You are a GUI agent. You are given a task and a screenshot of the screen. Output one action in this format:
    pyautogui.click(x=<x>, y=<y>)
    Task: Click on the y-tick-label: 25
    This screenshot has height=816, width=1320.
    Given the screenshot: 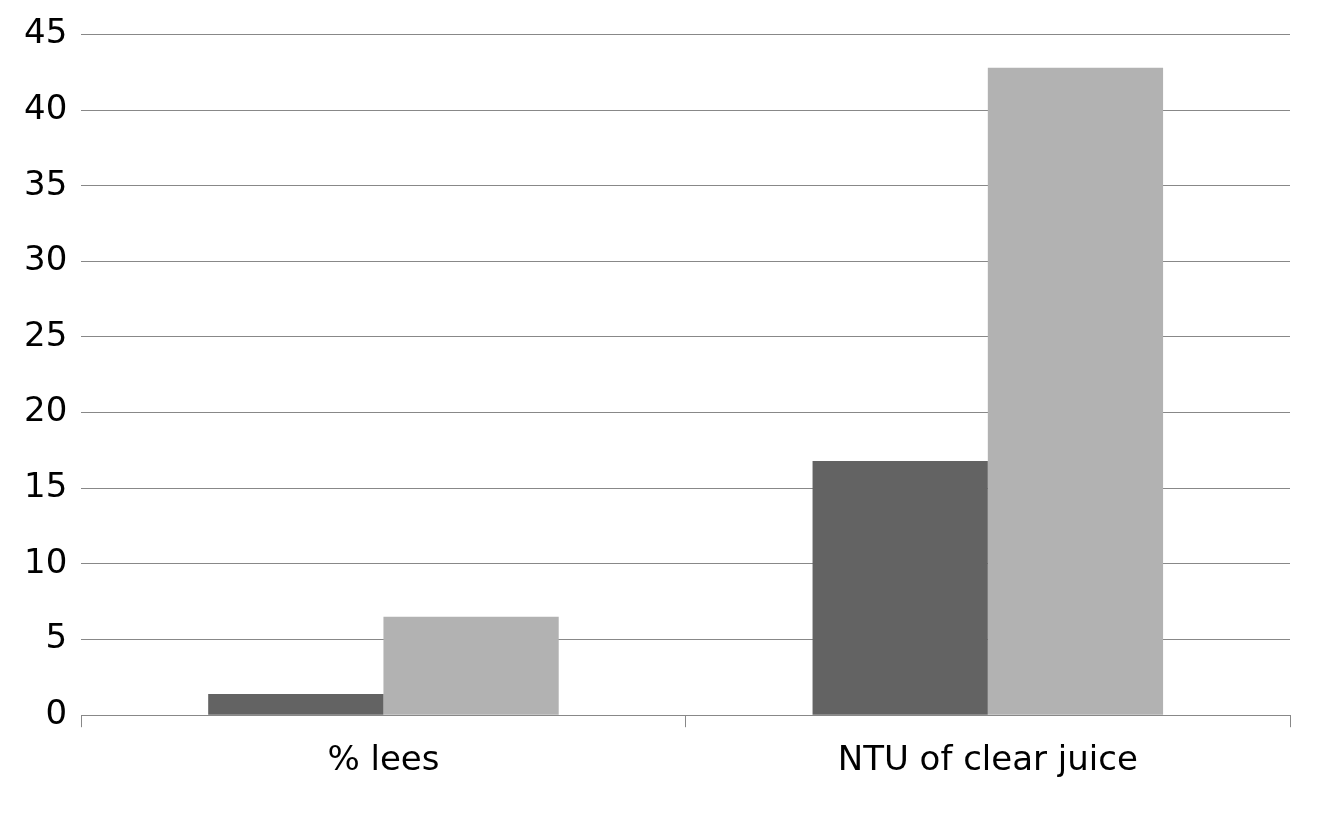 What is the action you would take?
    pyautogui.click(x=46, y=333)
    